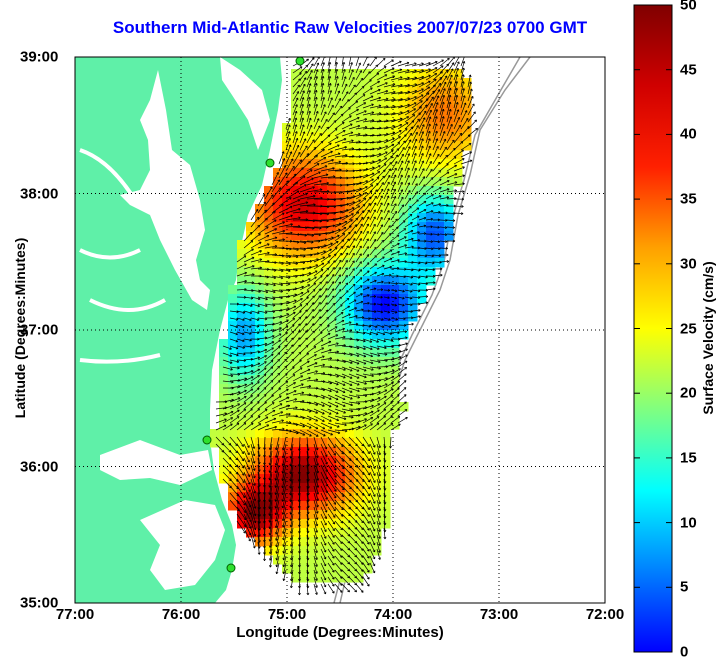 This screenshot has width=724, height=661. Describe the element at coordinates (688, 69) in the screenshot. I see `colorbar-tick-label: 45` at that location.